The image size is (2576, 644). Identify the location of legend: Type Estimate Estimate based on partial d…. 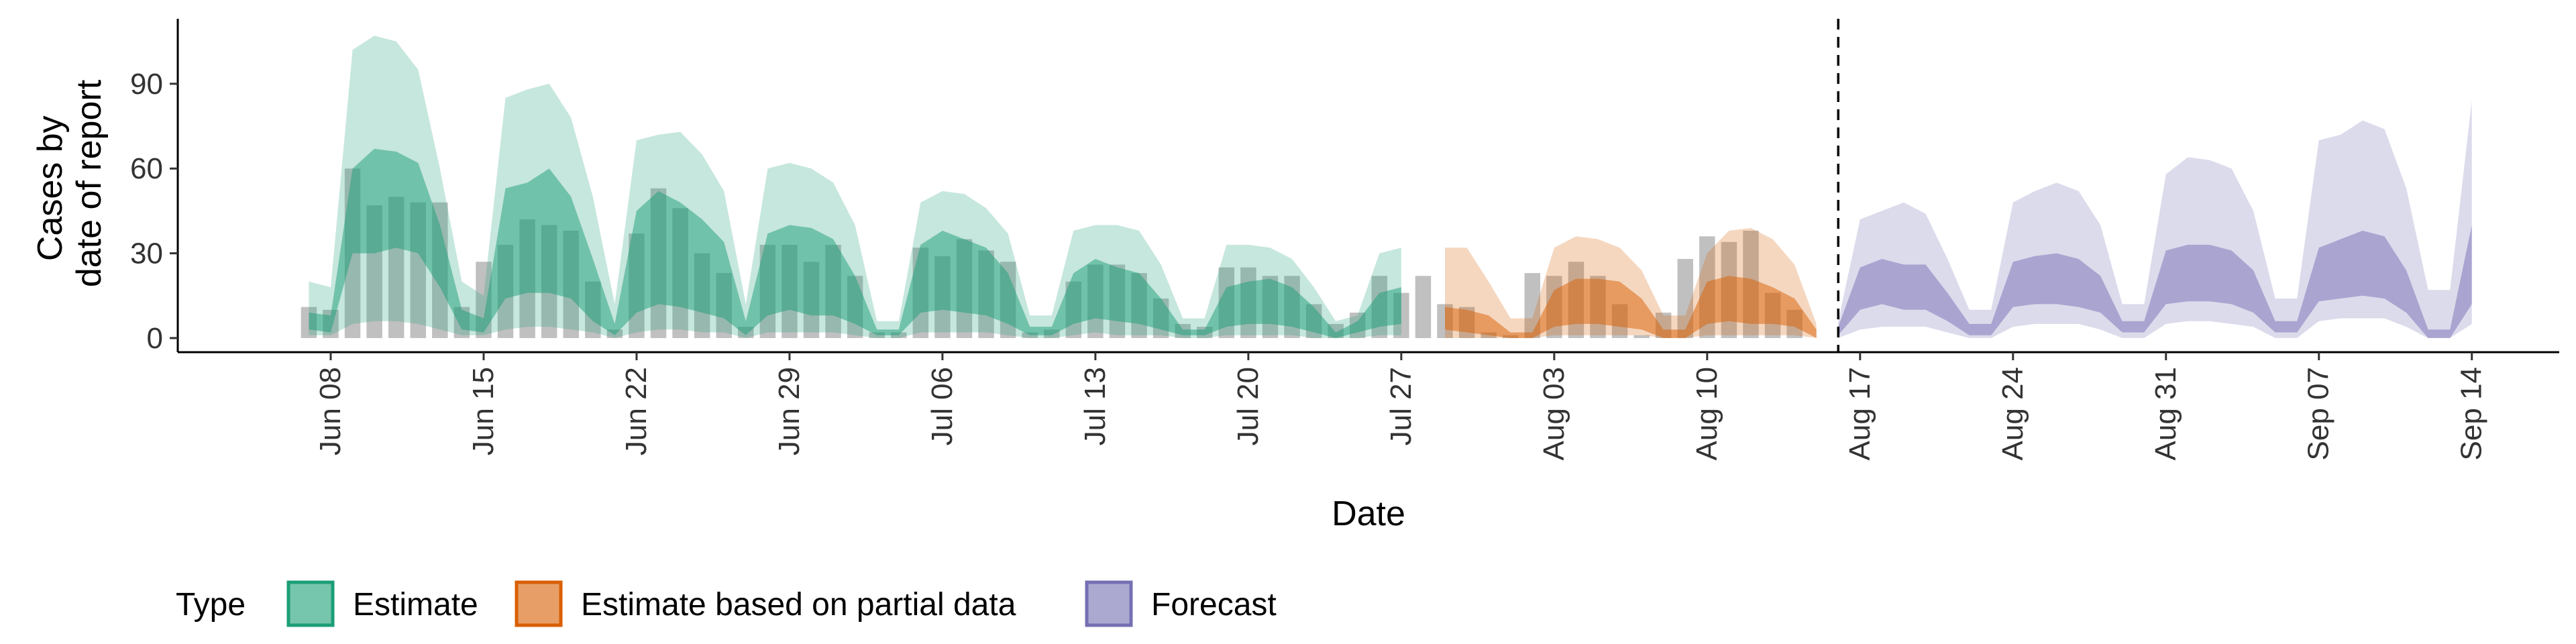
(726, 603).